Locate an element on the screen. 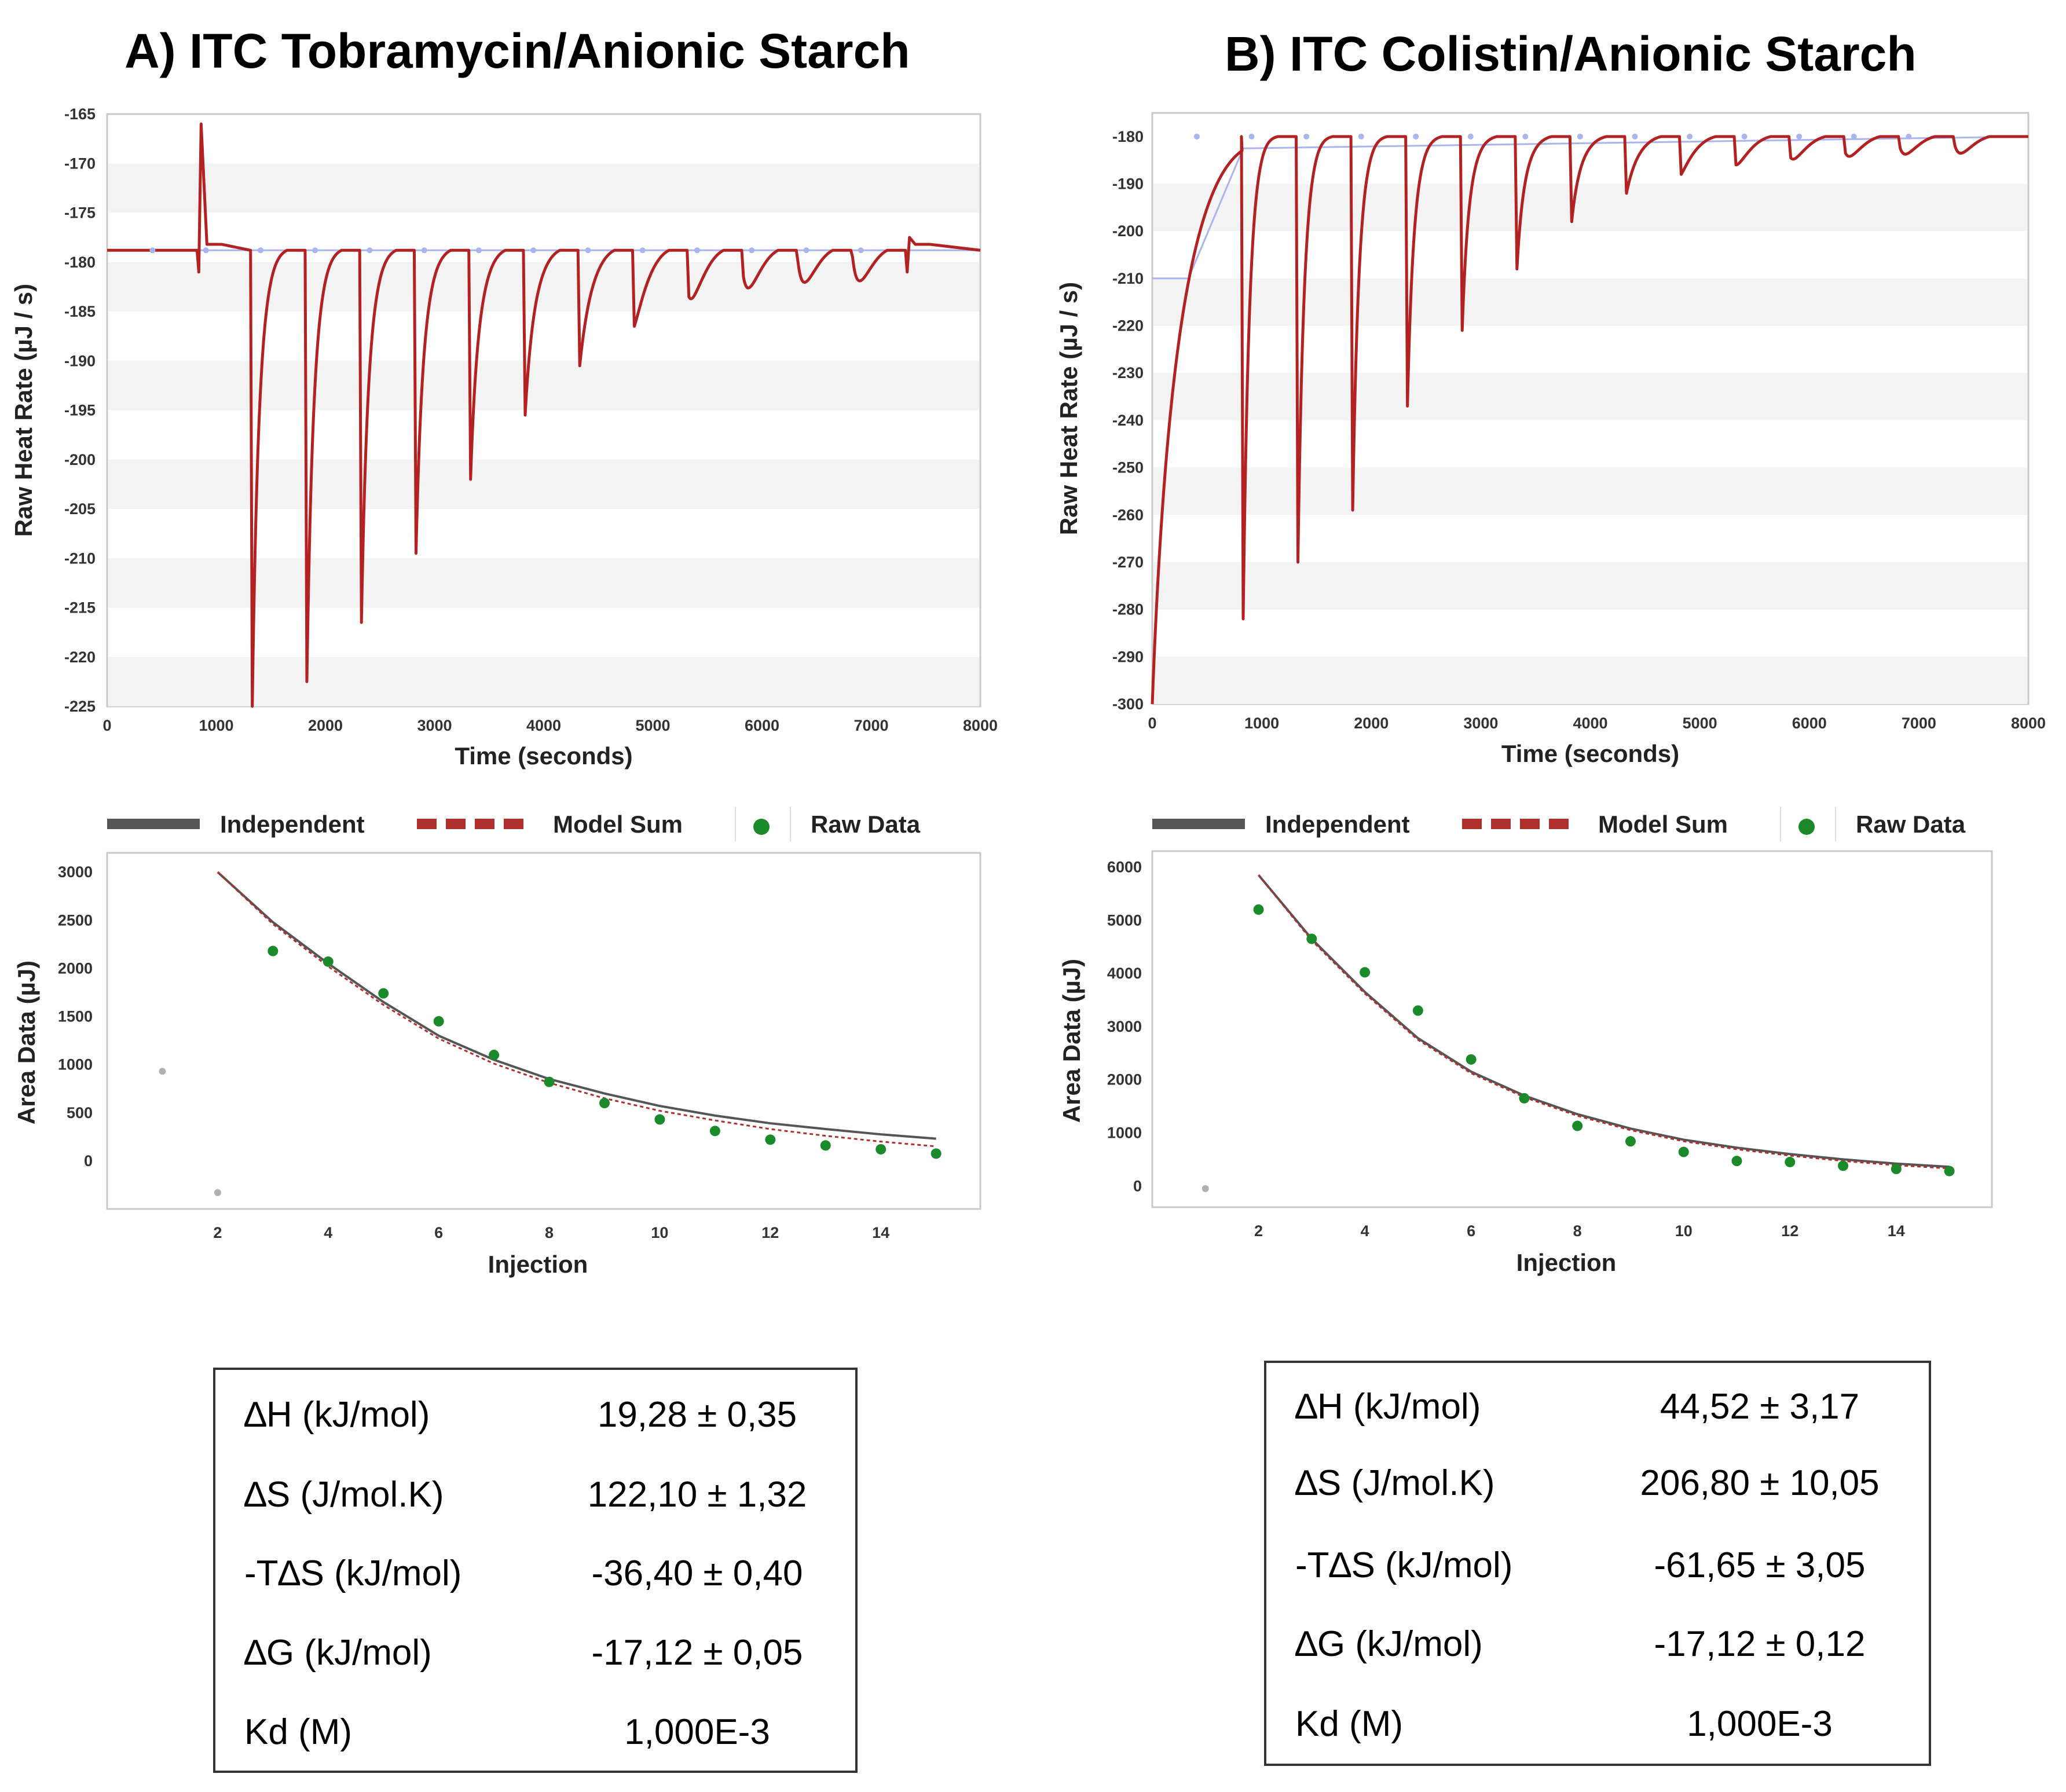 The width and height of the screenshot is (2066, 1792). thermo-value: 122,10 ± 1,32 is located at coordinates (697, 1495).